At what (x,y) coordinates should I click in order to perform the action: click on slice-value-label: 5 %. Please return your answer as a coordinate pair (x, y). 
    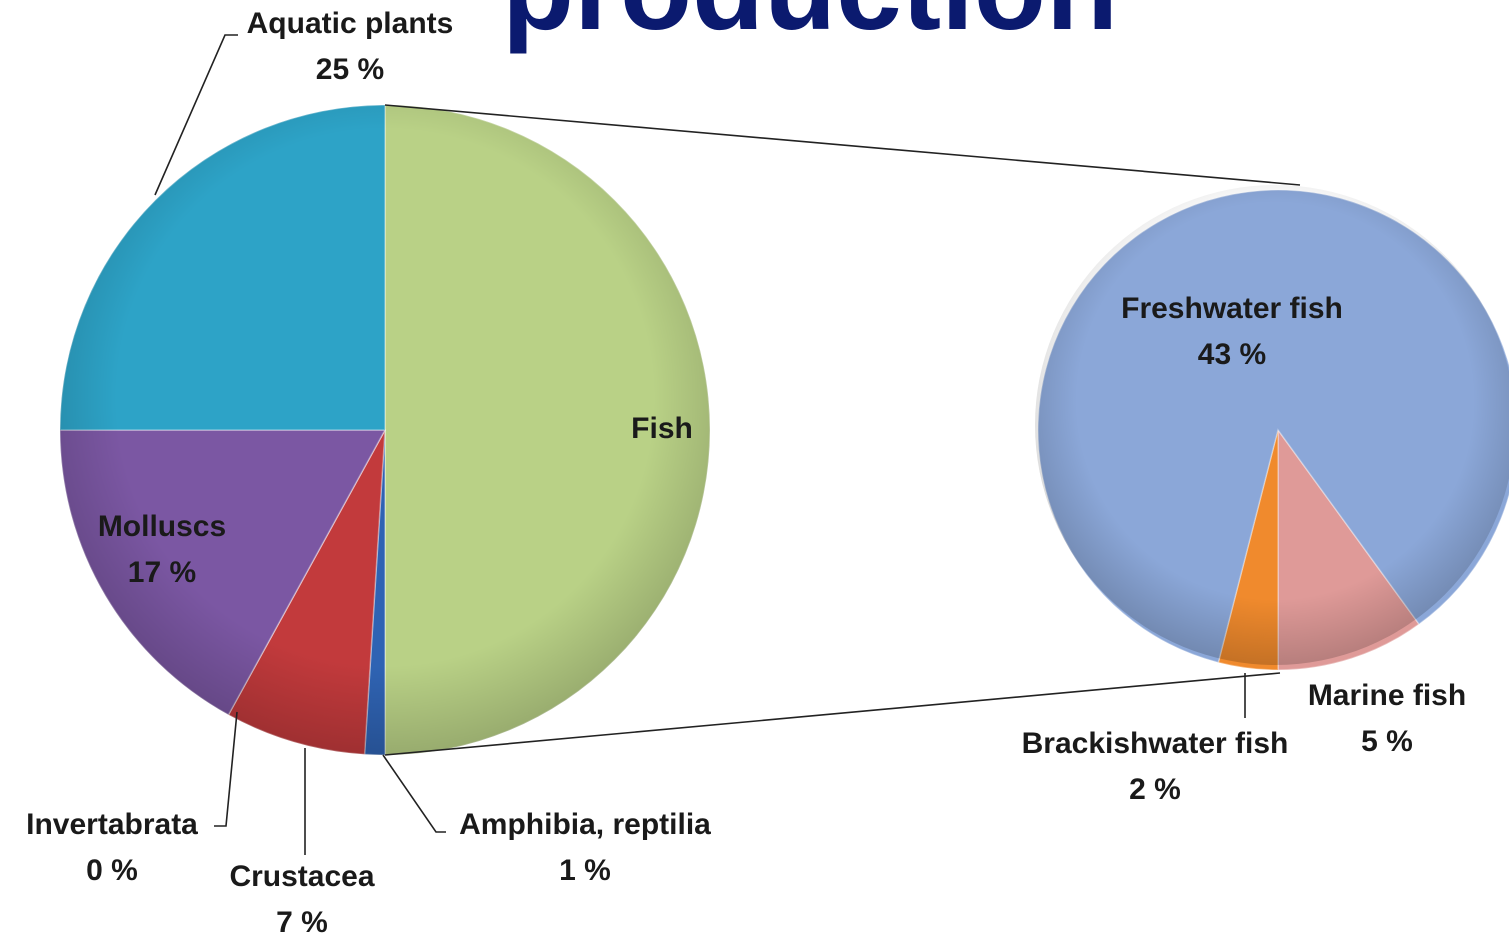
    Looking at the image, I should click on (1387, 741).